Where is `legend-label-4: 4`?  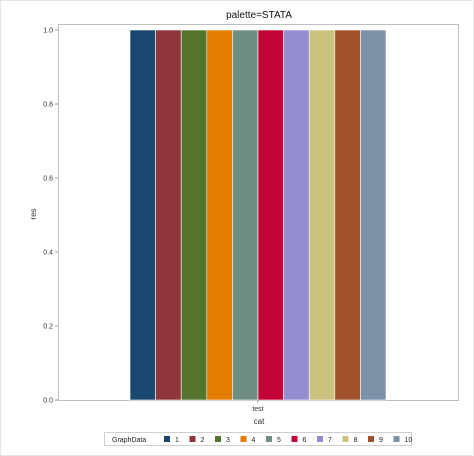
legend-label-4: 4 is located at coordinates (254, 440).